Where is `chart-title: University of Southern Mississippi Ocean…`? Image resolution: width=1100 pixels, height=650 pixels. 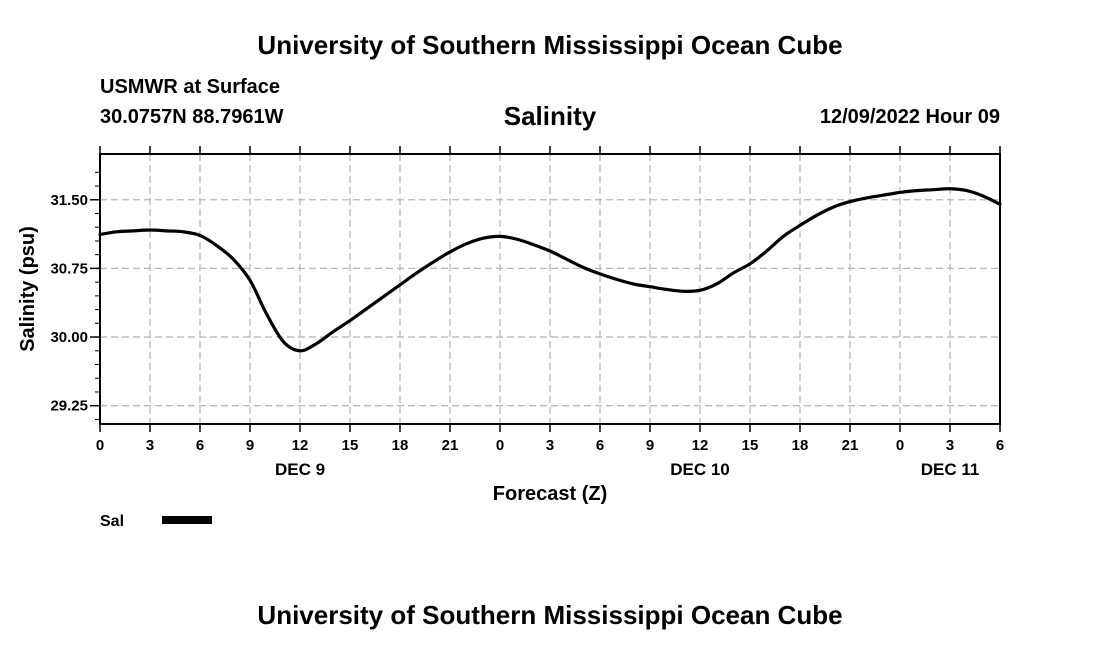
chart-title: University of Southern Mississippi Ocean… is located at coordinates (550, 45).